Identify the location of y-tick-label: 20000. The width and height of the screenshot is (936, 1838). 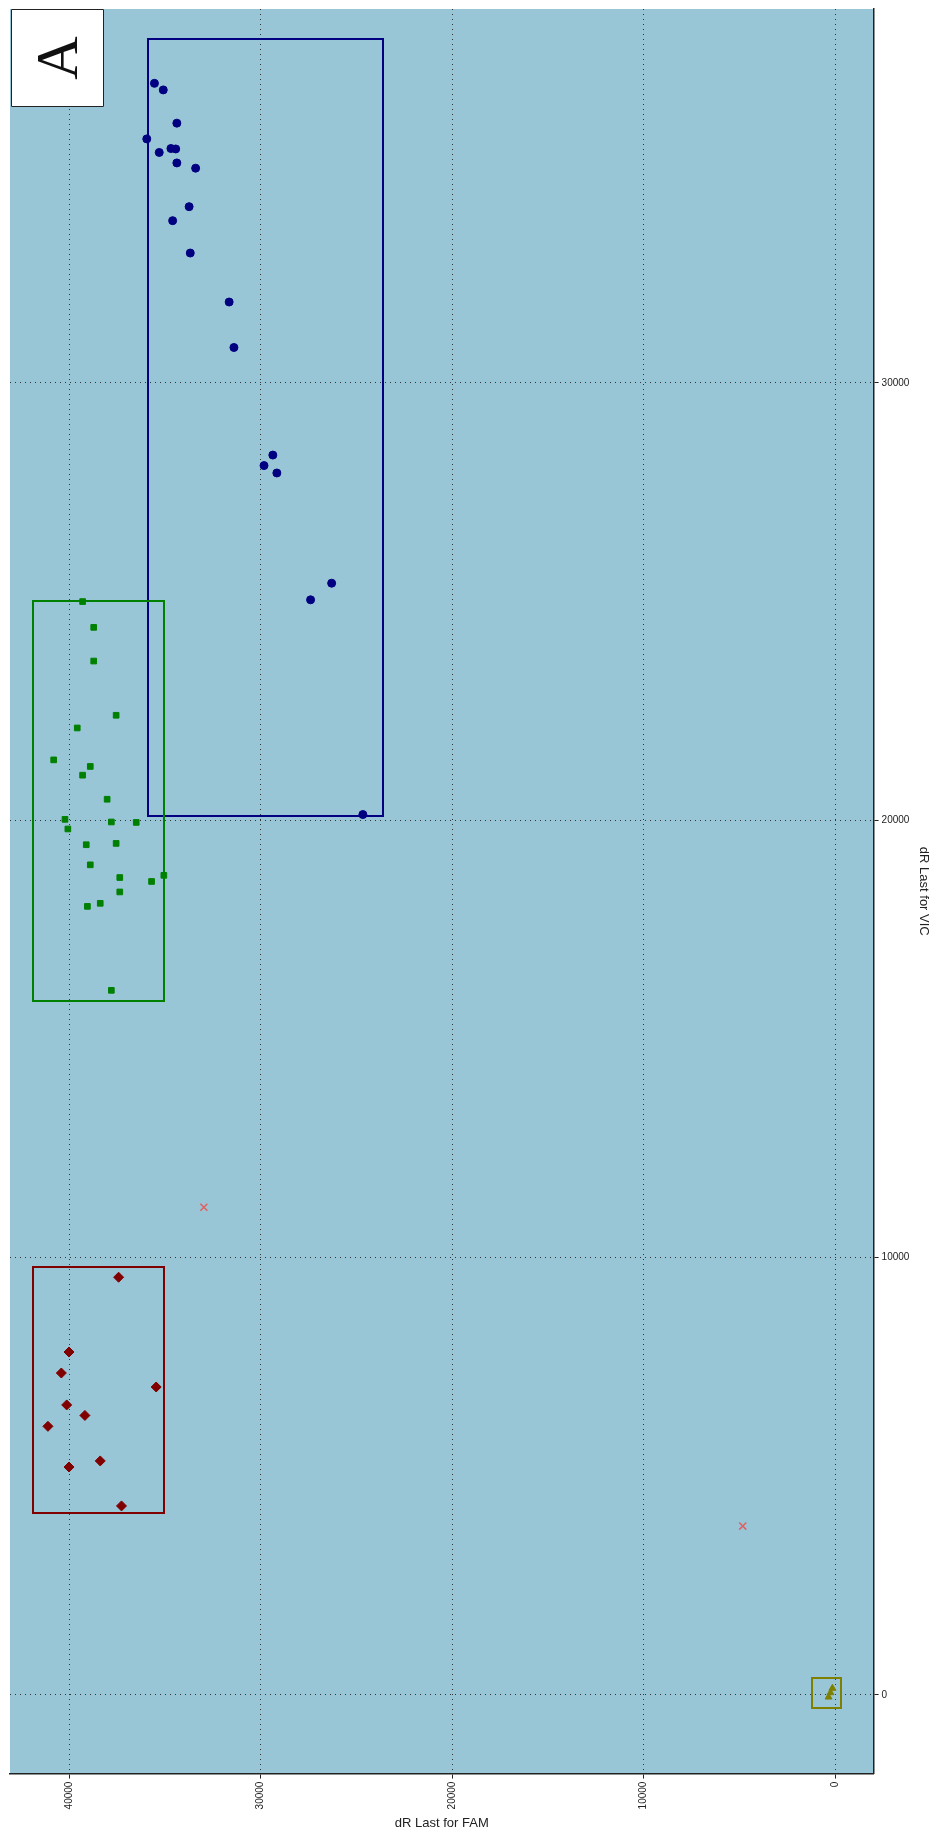
(895, 819).